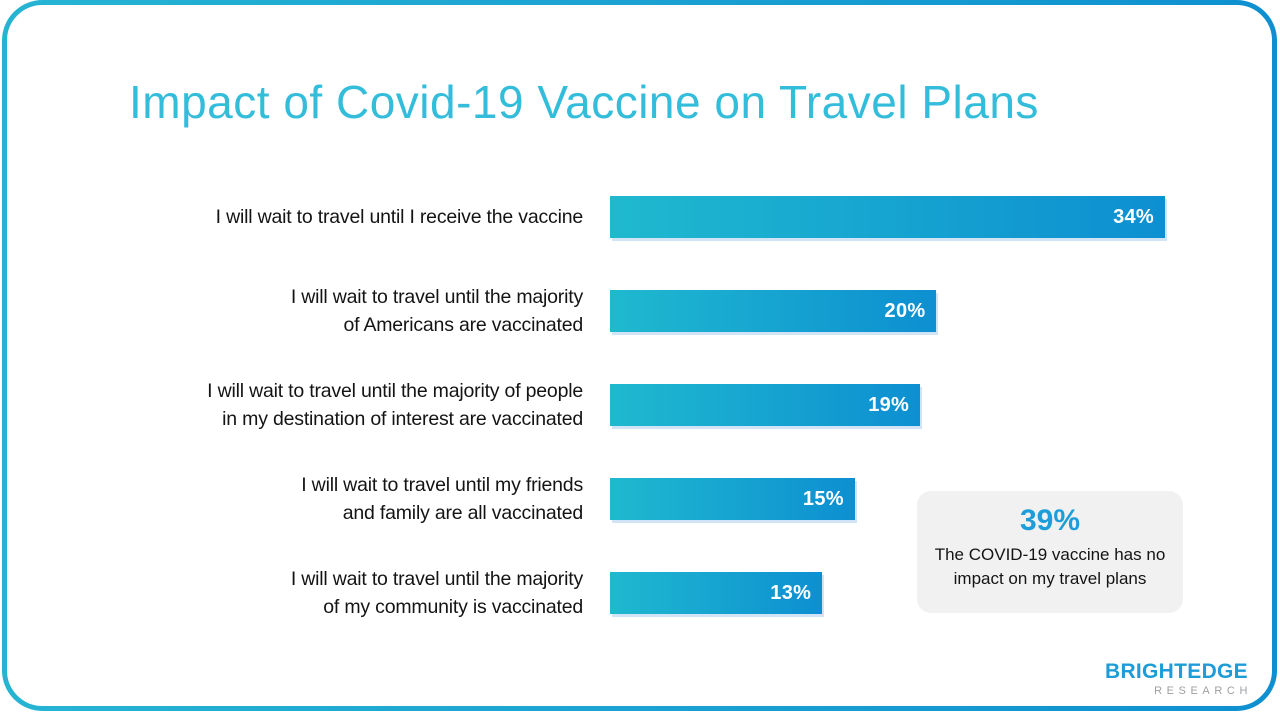 The height and width of the screenshot is (720, 1280). I want to click on bar-value-label: 15%, so click(823, 498).